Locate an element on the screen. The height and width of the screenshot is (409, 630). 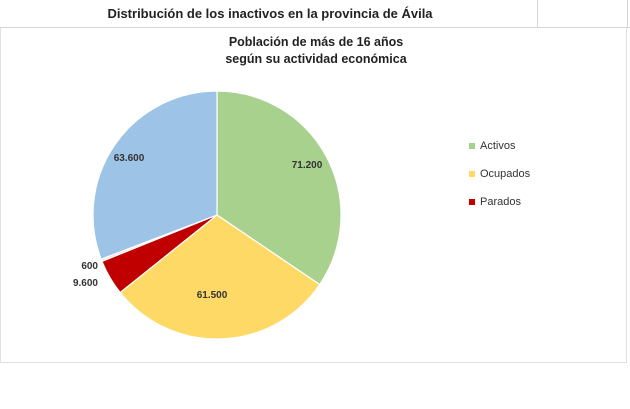
pie-data-label: 63.600 is located at coordinates (129, 158).